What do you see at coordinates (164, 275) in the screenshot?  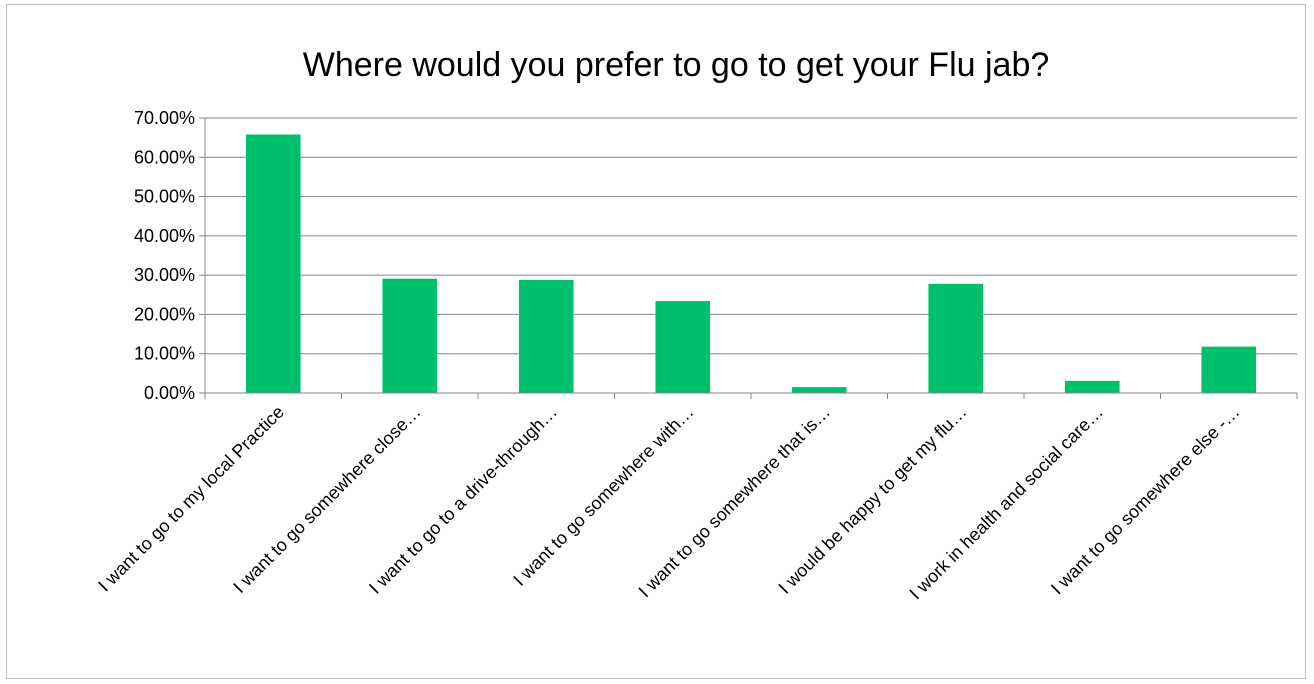 I see `y-tick-label: 30.00%` at bounding box center [164, 275].